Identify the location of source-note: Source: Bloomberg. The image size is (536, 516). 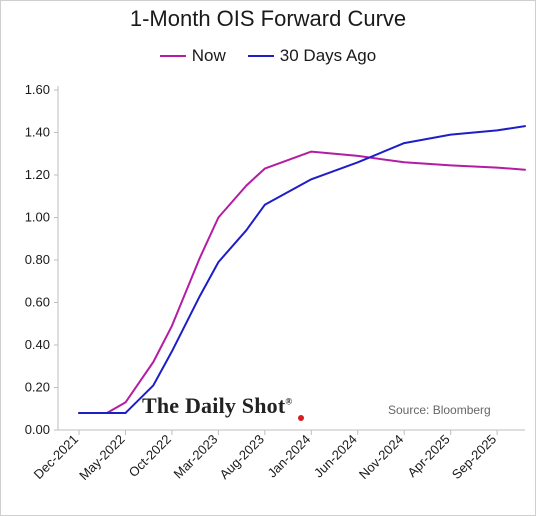
(439, 410).